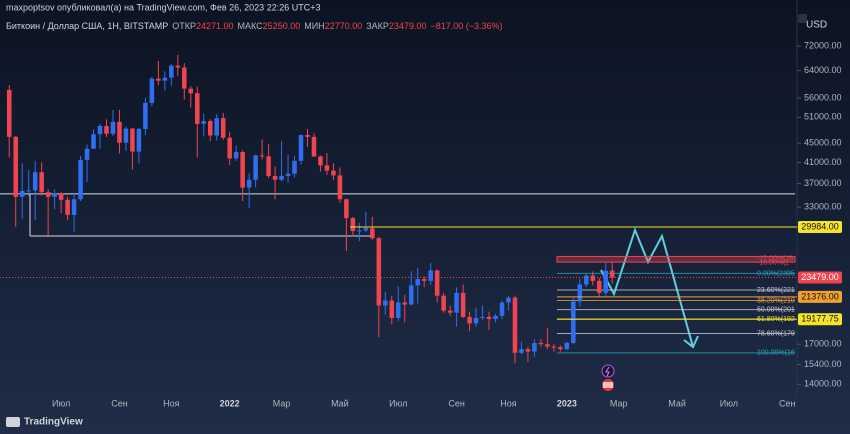 This screenshot has width=850, height=434. What do you see at coordinates (215, 26) in the screenshot?
I see `ohlc-value: 24271.00` at bounding box center [215, 26].